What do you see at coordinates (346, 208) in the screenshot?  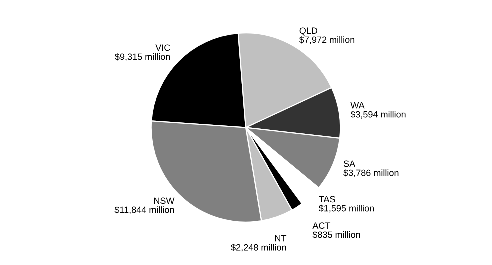 I see `data-label: $1,595 million` at bounding box center [346, 208].